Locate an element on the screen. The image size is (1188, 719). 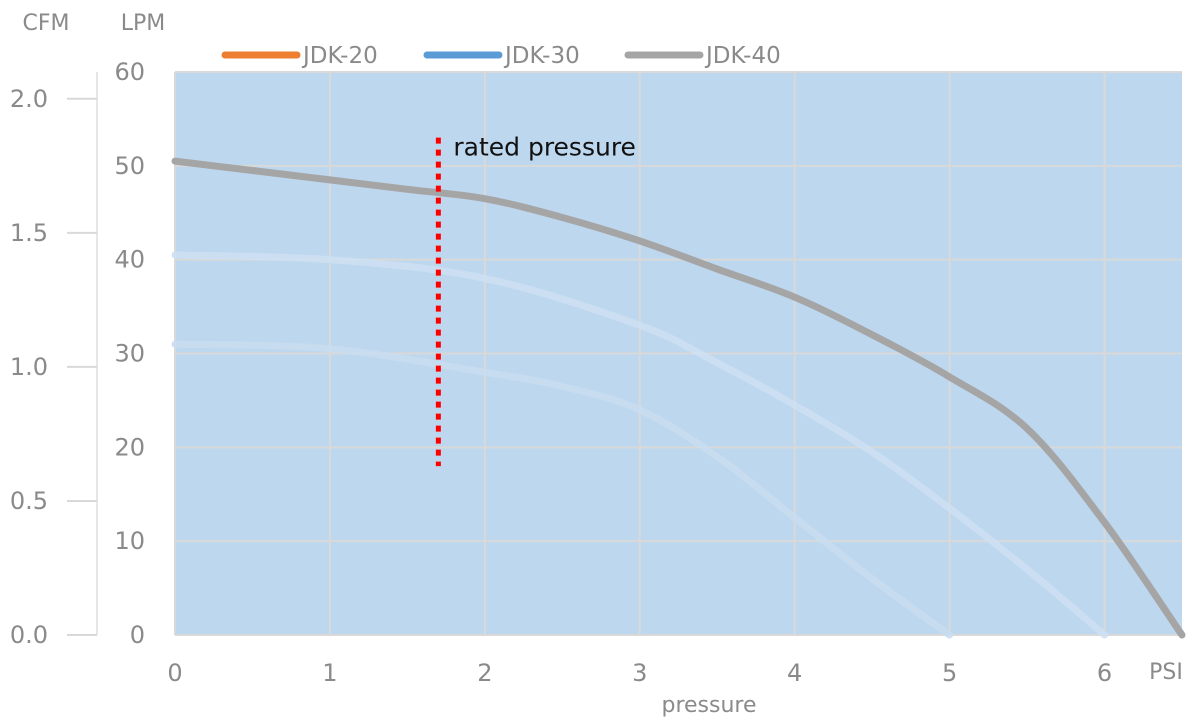
x-tick-label: 0 is located at coordinates (174, 673).